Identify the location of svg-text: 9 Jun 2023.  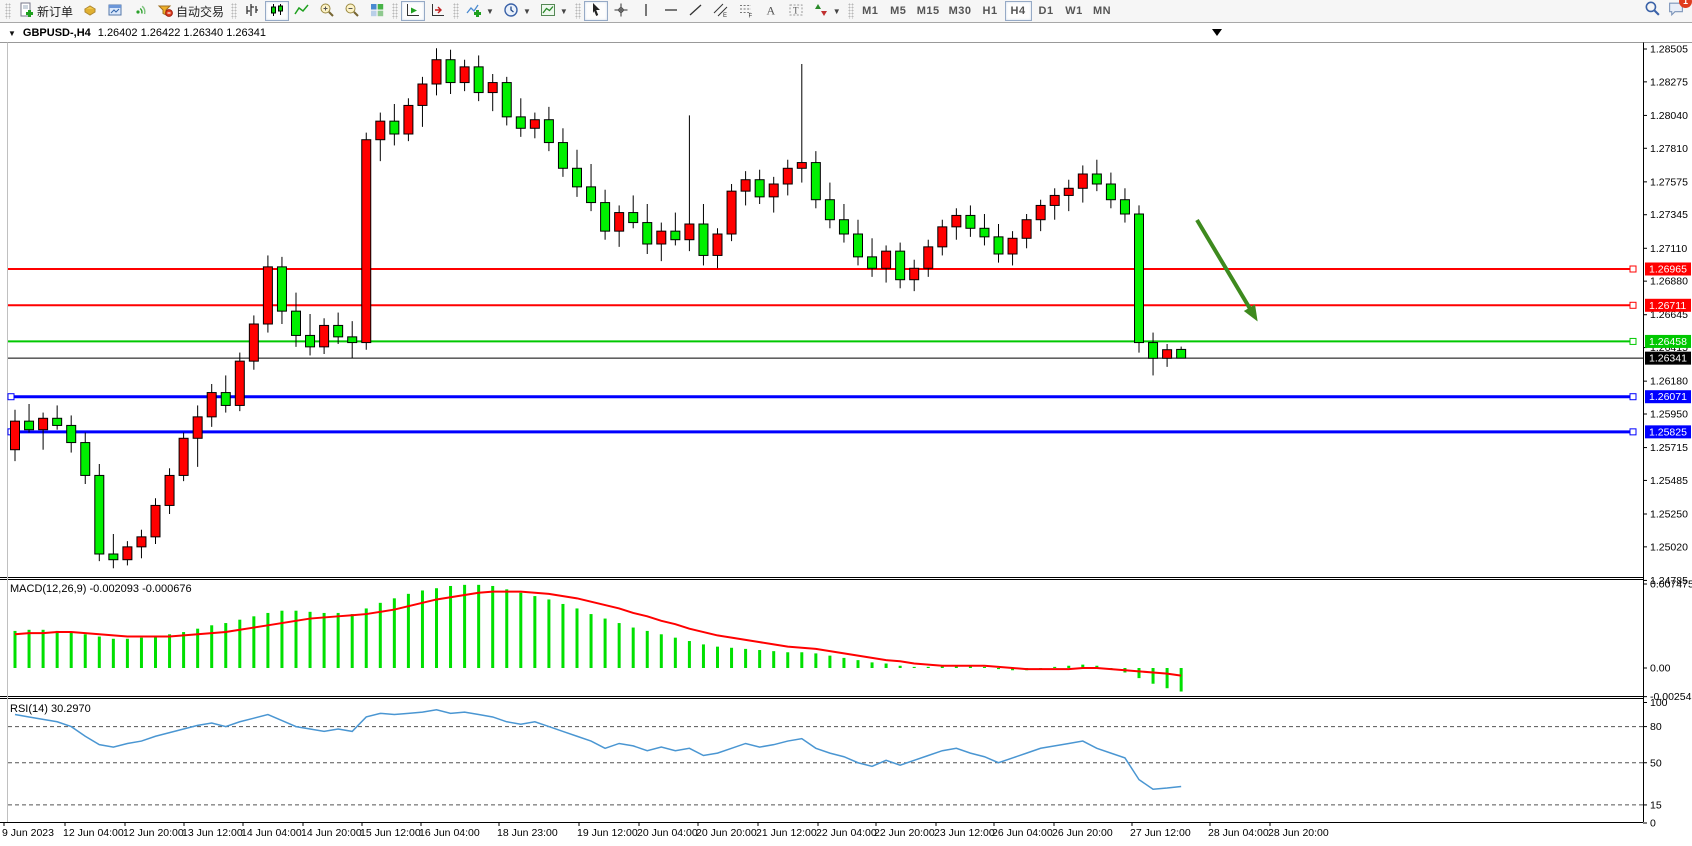
(28, 833).